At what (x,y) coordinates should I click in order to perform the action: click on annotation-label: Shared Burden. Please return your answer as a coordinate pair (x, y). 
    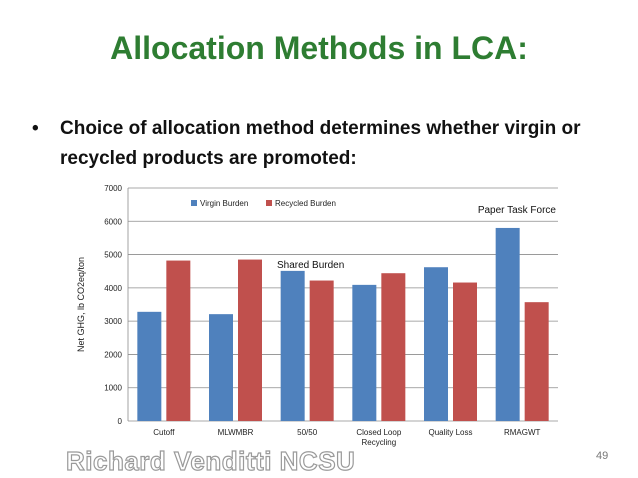
    Looking at the image, I should click on (310, 265).